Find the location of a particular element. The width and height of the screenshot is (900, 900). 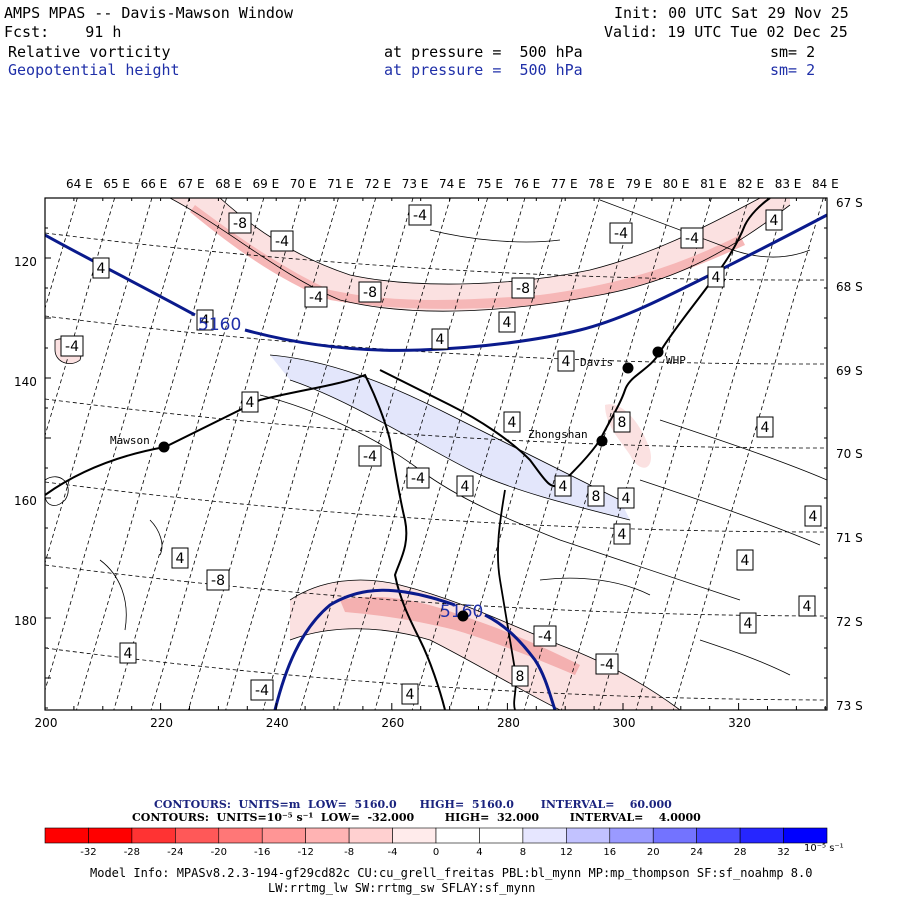

longitude-label: 72 E is located at coordinates (378, 184).